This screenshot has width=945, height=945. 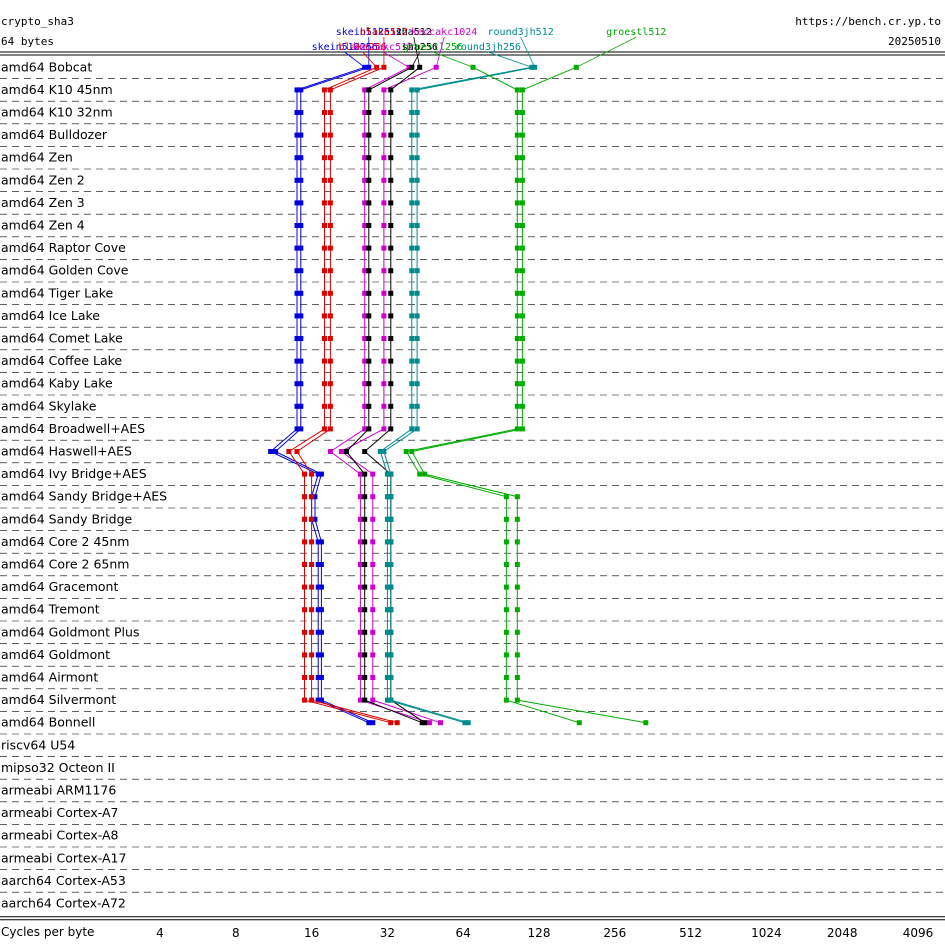 I want to click on category-label: amd64 Skylake, so click(x=49, y=405).